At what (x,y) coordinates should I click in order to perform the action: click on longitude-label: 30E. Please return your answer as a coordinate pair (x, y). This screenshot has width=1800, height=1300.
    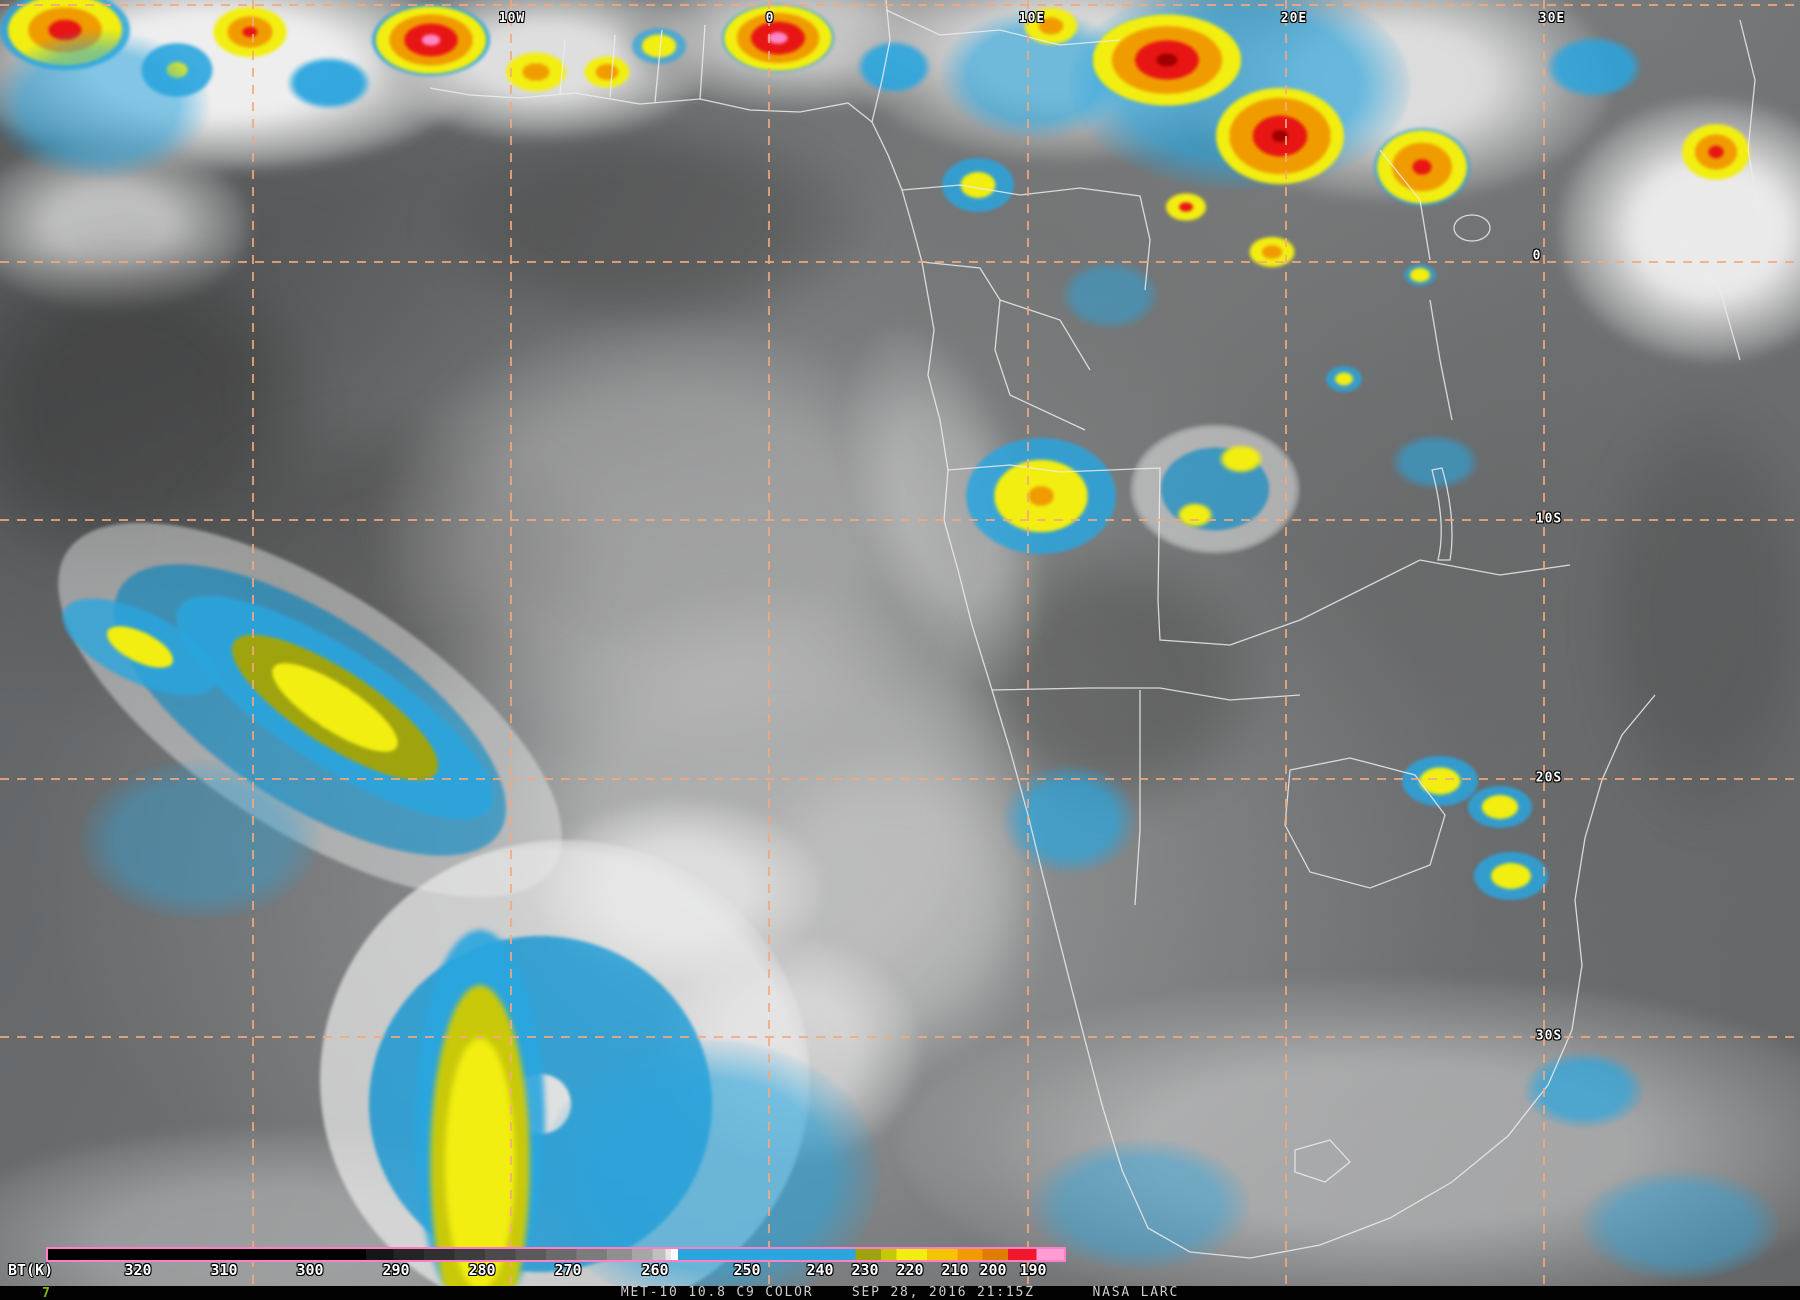
    Looking at the image, I should click on (1552, 18).